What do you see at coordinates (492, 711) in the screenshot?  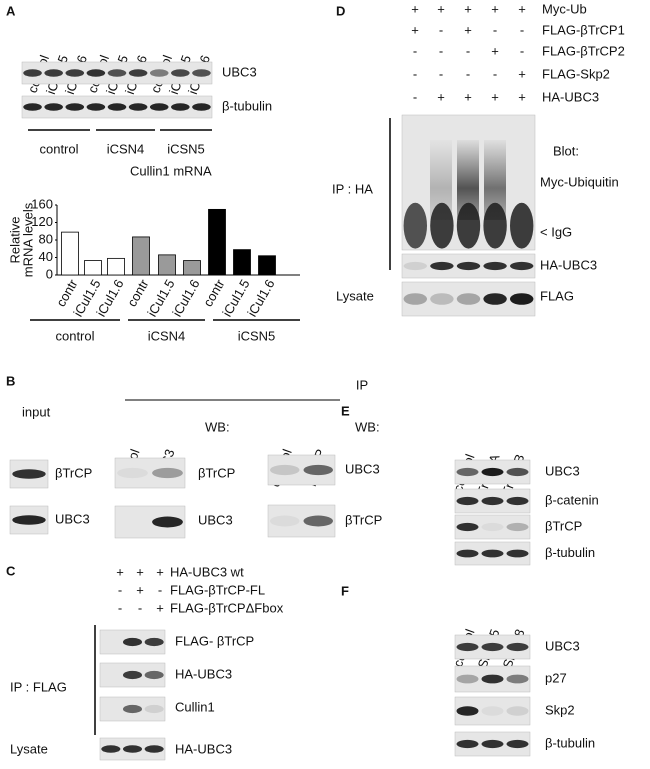 I see `blot` at bounding box center [492, 711].